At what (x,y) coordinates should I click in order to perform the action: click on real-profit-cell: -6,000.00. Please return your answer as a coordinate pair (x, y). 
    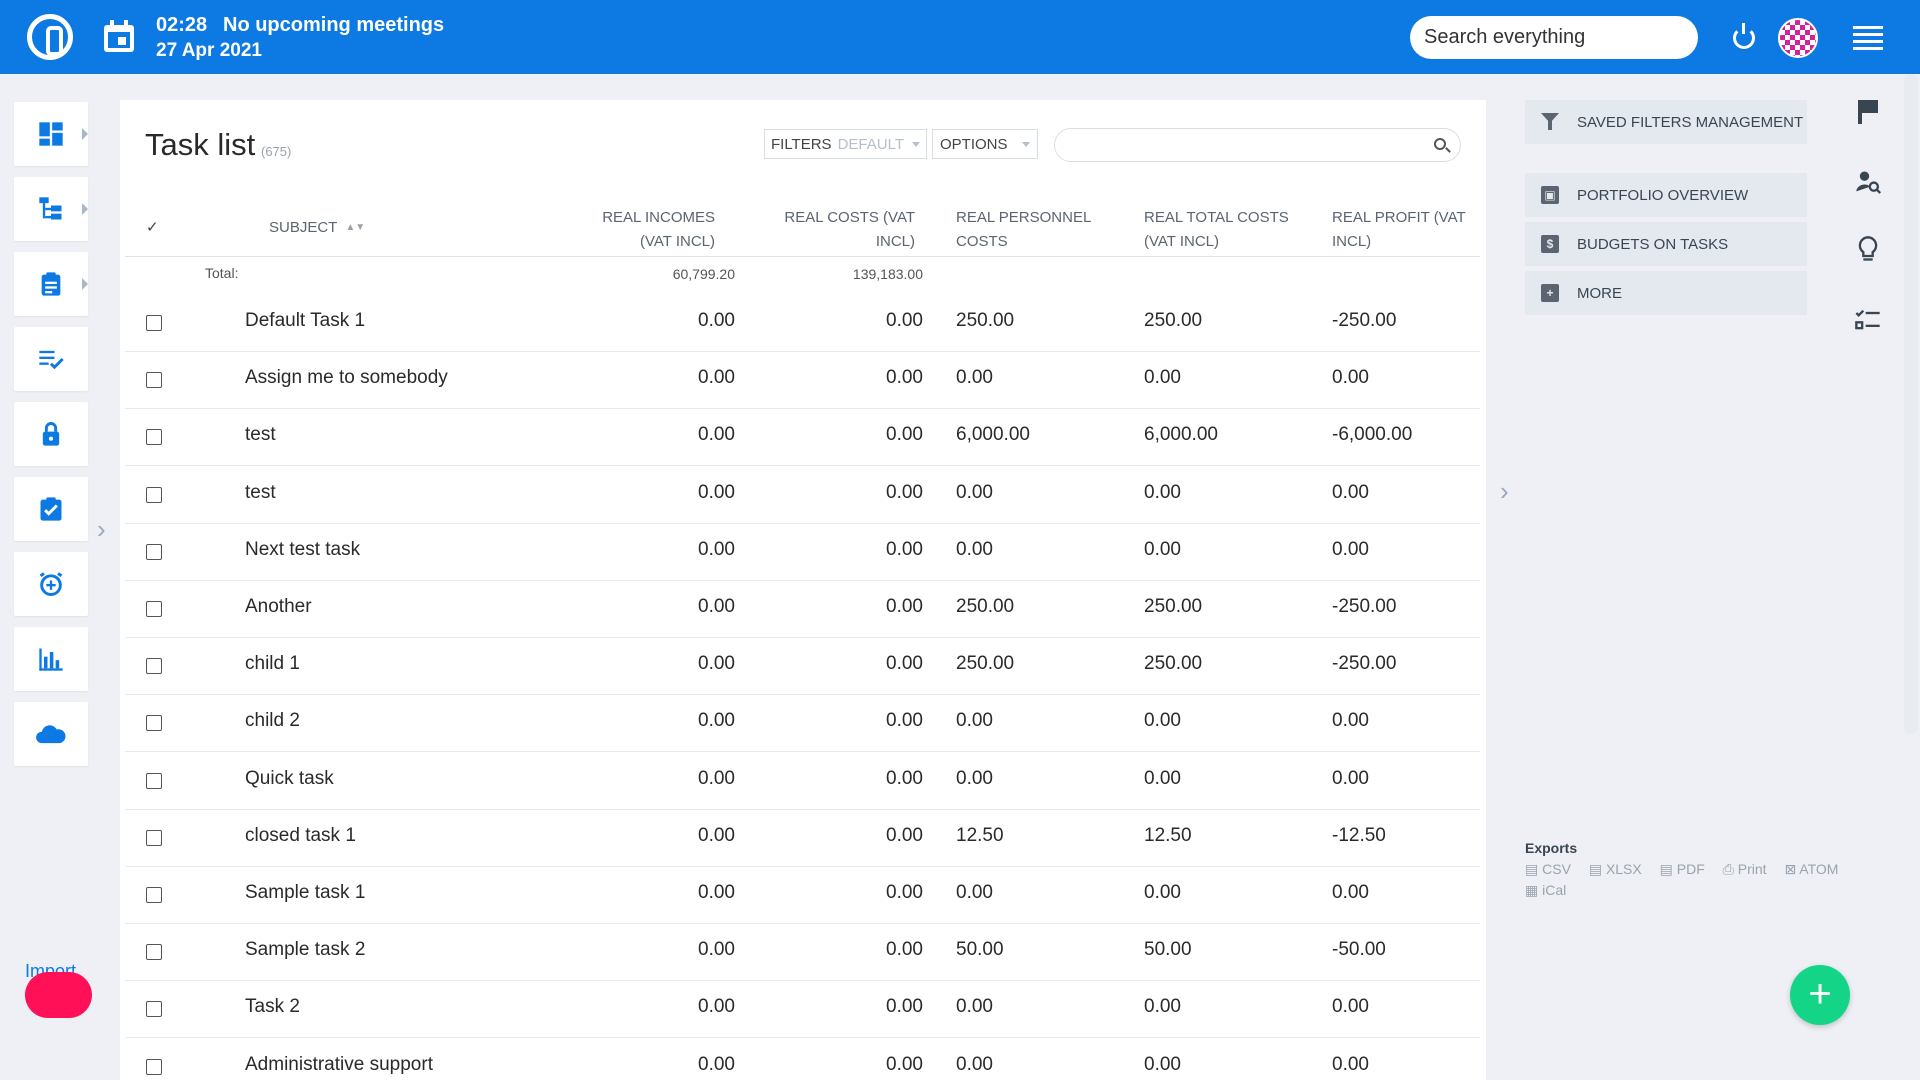
    Looking at the image, I should click on (1372, 435).